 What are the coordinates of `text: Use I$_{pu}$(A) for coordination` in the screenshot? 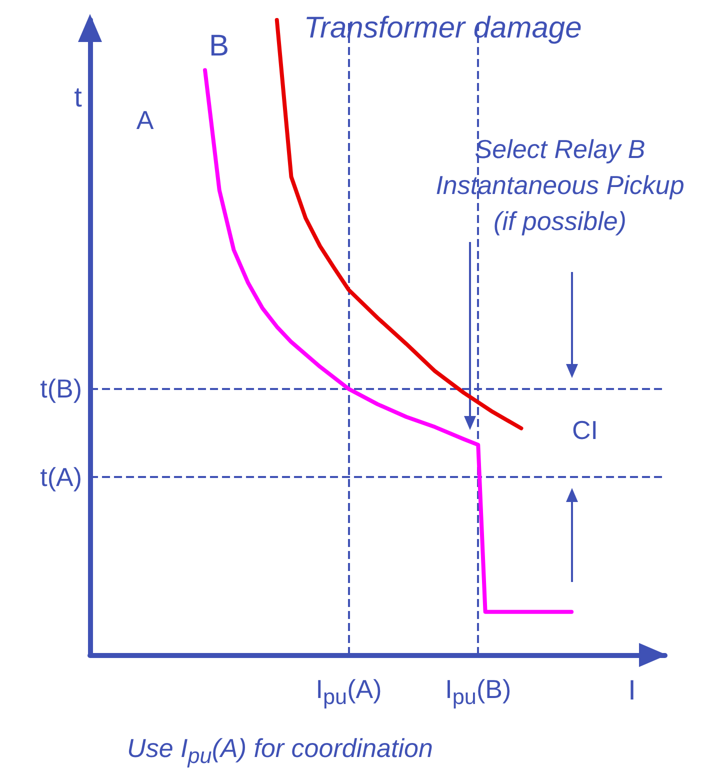 It's located at (280, 751).